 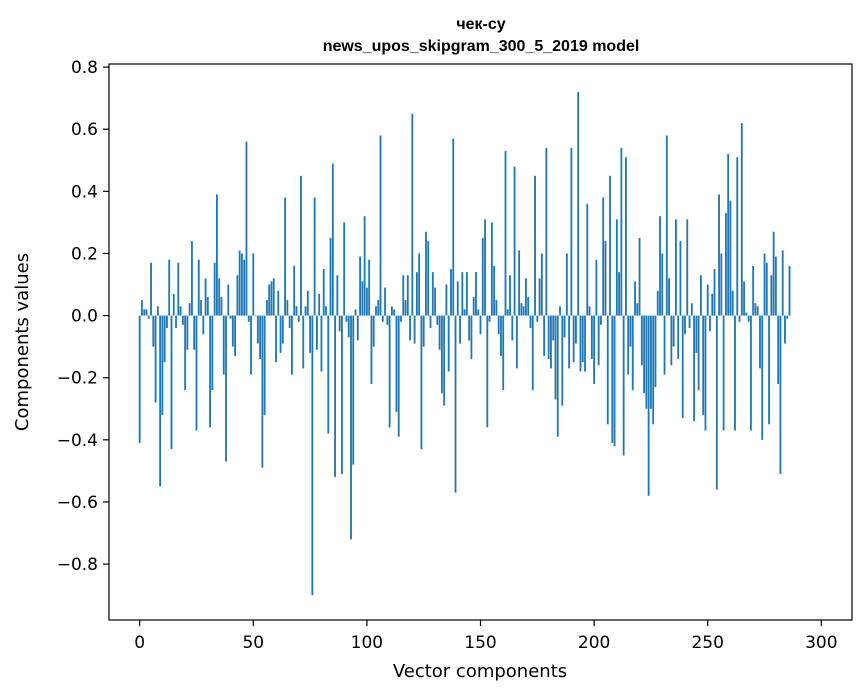 I want to click on y-tick-label: −0.6, so click(x=77, y=503).